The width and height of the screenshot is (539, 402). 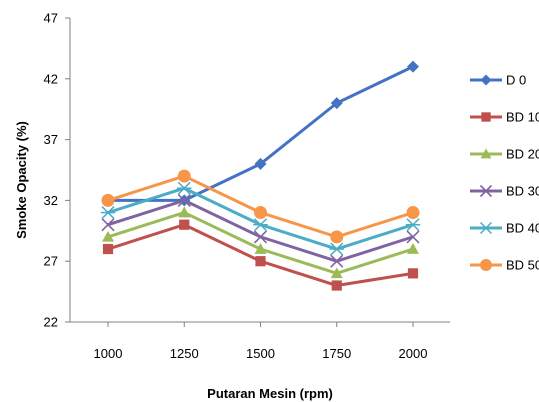 What do you see at coordinates (336, 353) in the screenshot?
I see `x-tick-label: 1750` at bounding box center [336, 353].